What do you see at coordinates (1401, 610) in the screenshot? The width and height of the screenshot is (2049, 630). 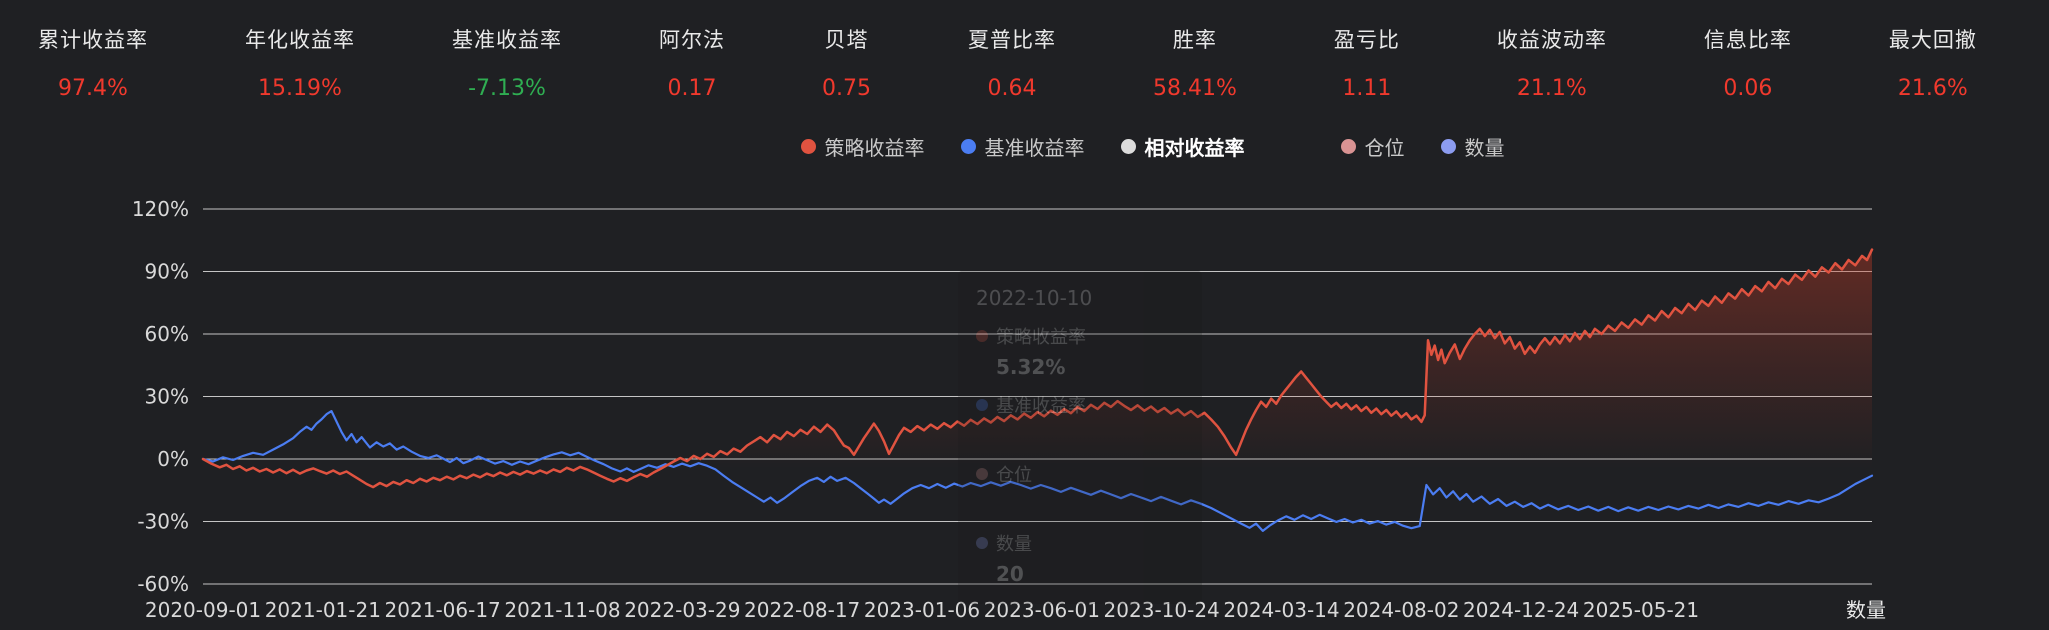 I see `x-tick-label: 2024-08-02` at bounding box center [1401, 610].